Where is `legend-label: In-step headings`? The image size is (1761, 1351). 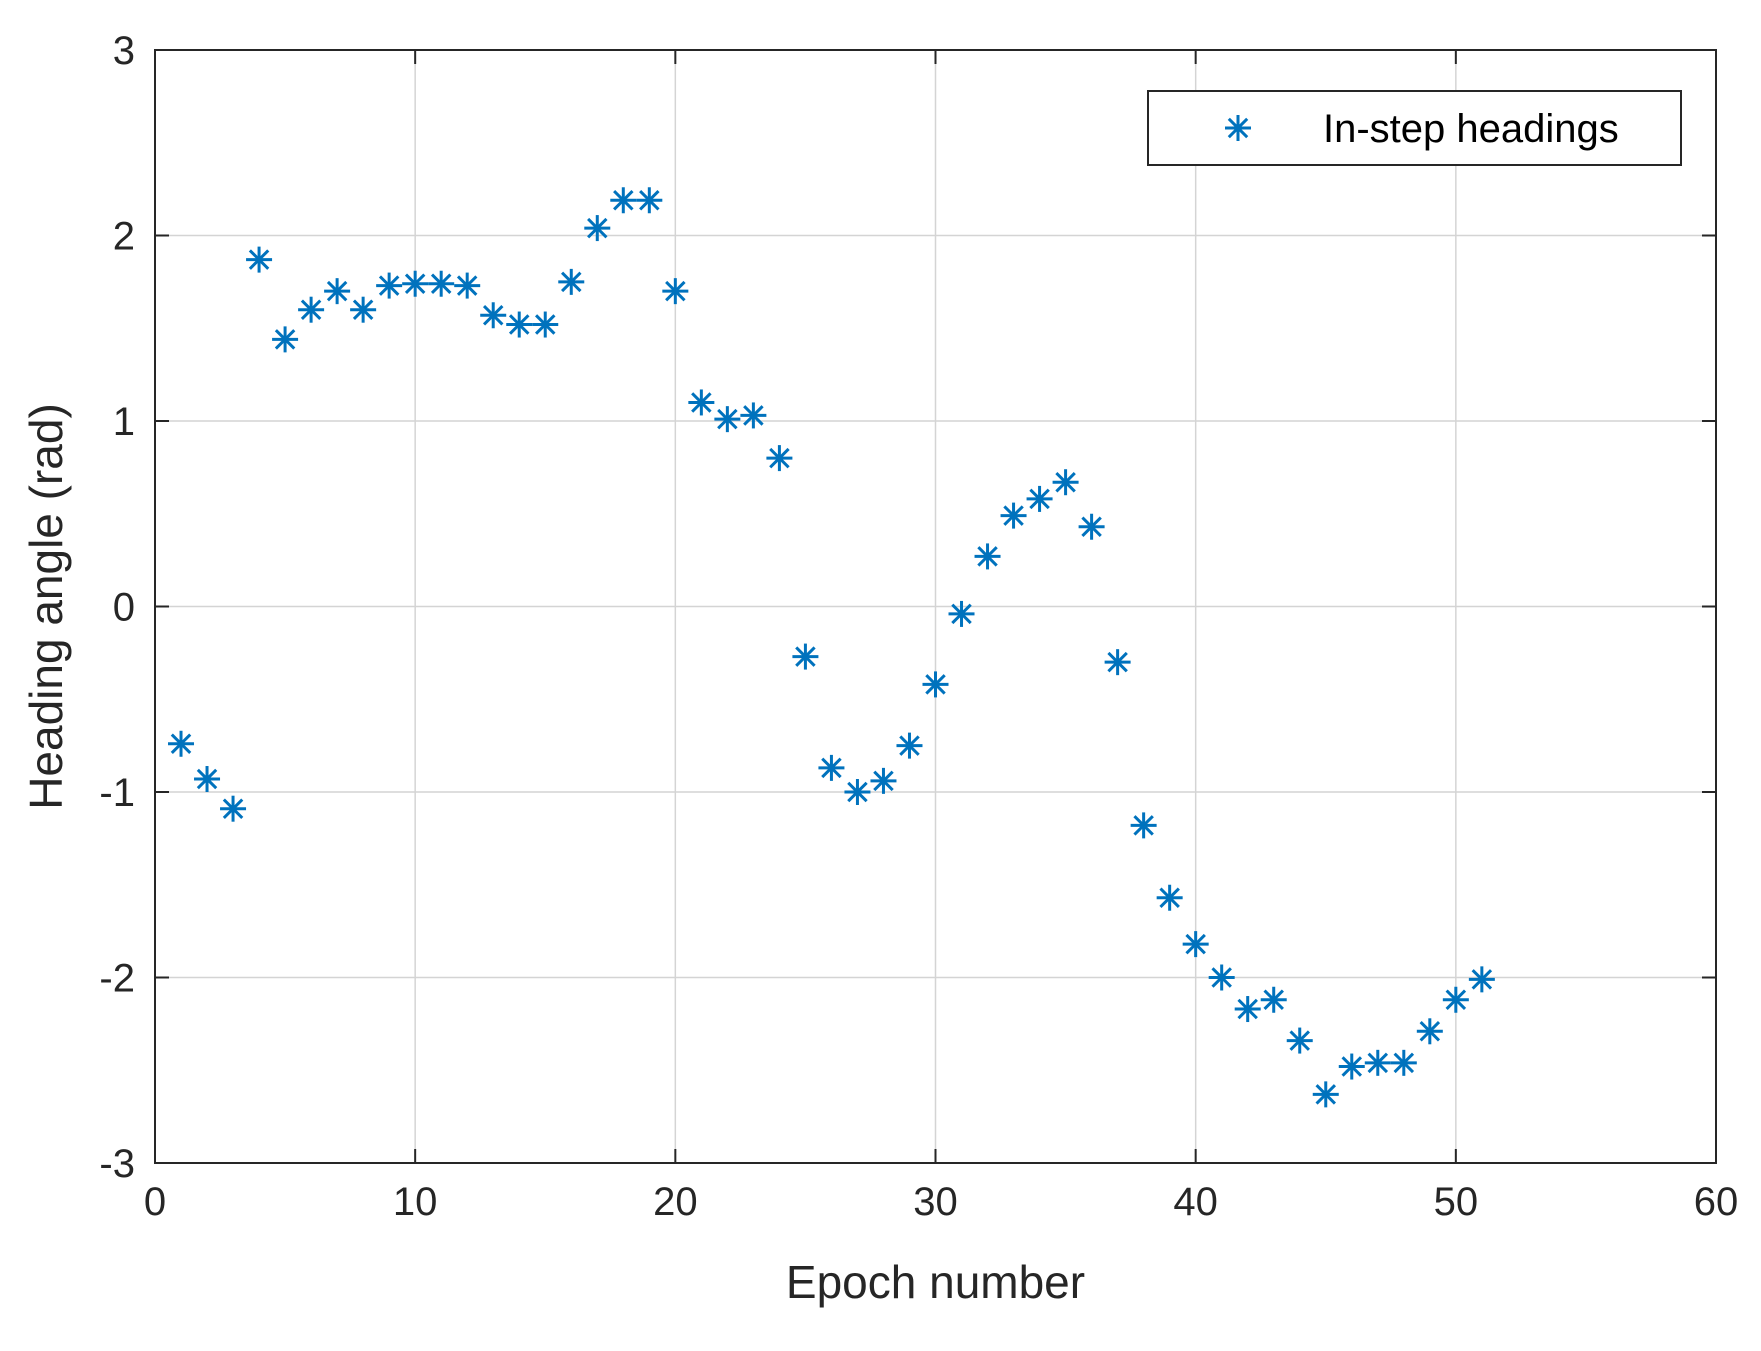 legend-label: In-step headings is located at coordinates (1471, 129).